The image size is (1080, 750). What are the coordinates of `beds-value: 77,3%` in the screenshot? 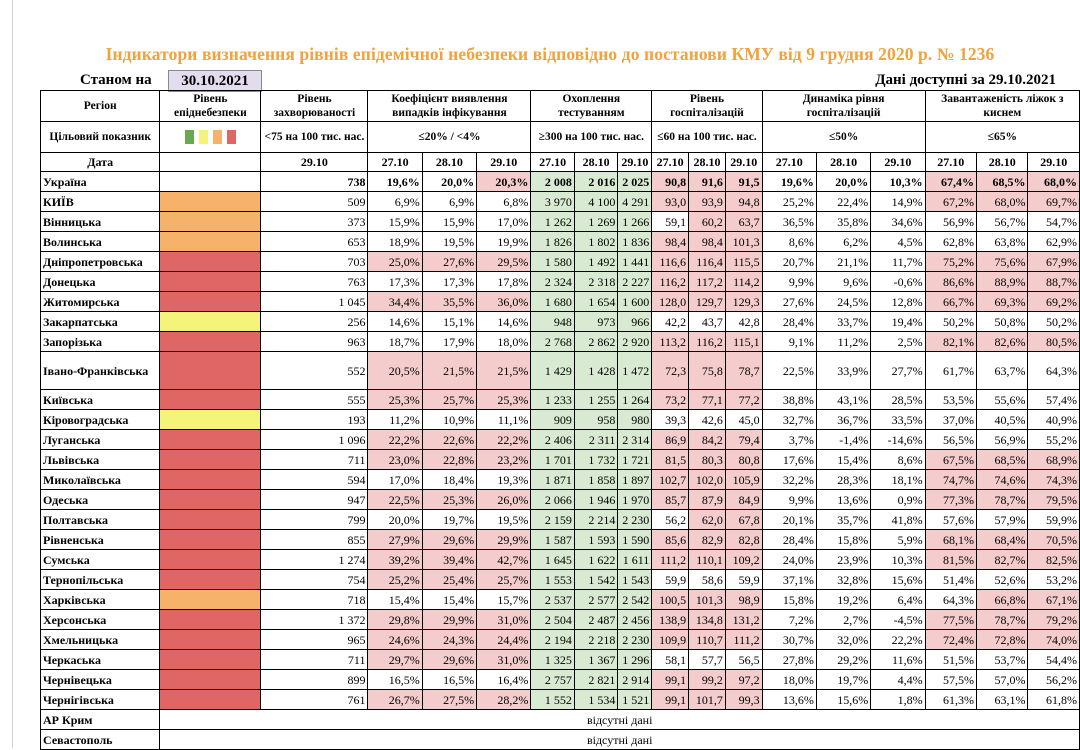 It's located at (951, 499).